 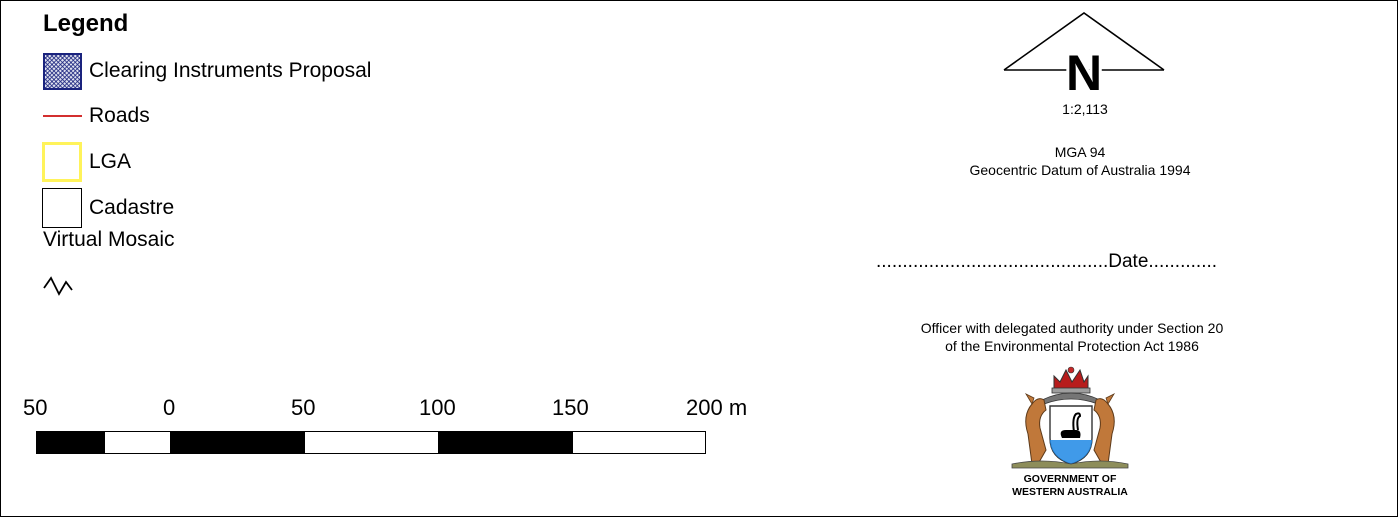 I want to click on scale-label-3: 50, so click(x=303, y=407).